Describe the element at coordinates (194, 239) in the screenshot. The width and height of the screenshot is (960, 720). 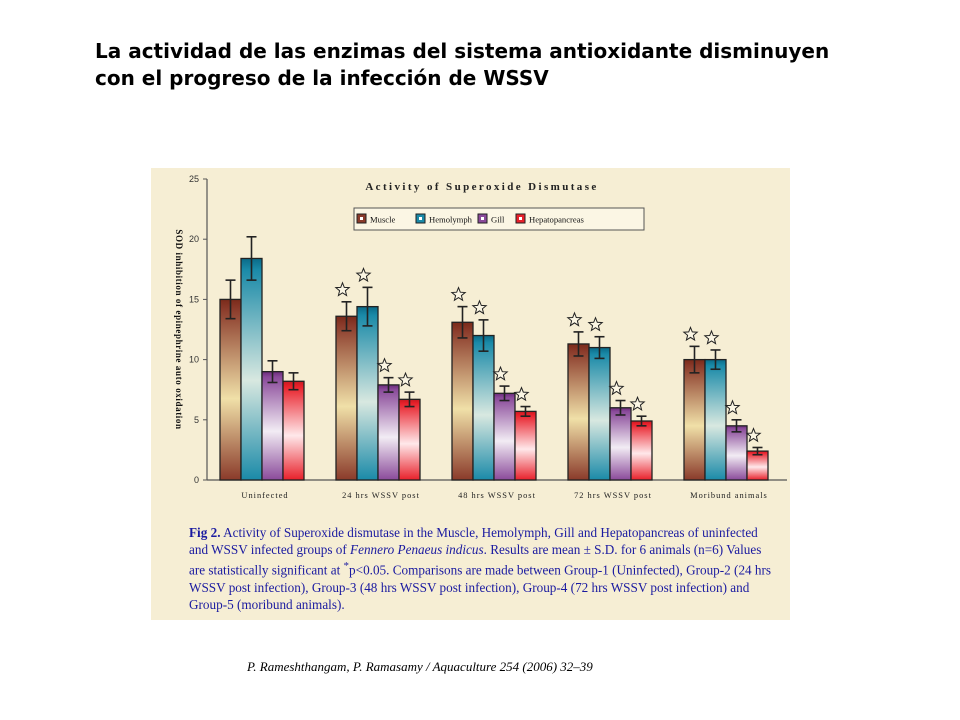
I see `y-tick-label: 20` at that location.